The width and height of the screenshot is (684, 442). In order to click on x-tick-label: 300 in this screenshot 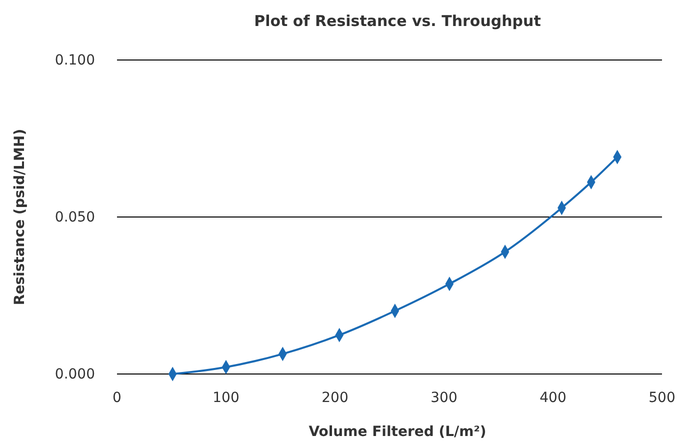, I will do `click(444, 398)`.